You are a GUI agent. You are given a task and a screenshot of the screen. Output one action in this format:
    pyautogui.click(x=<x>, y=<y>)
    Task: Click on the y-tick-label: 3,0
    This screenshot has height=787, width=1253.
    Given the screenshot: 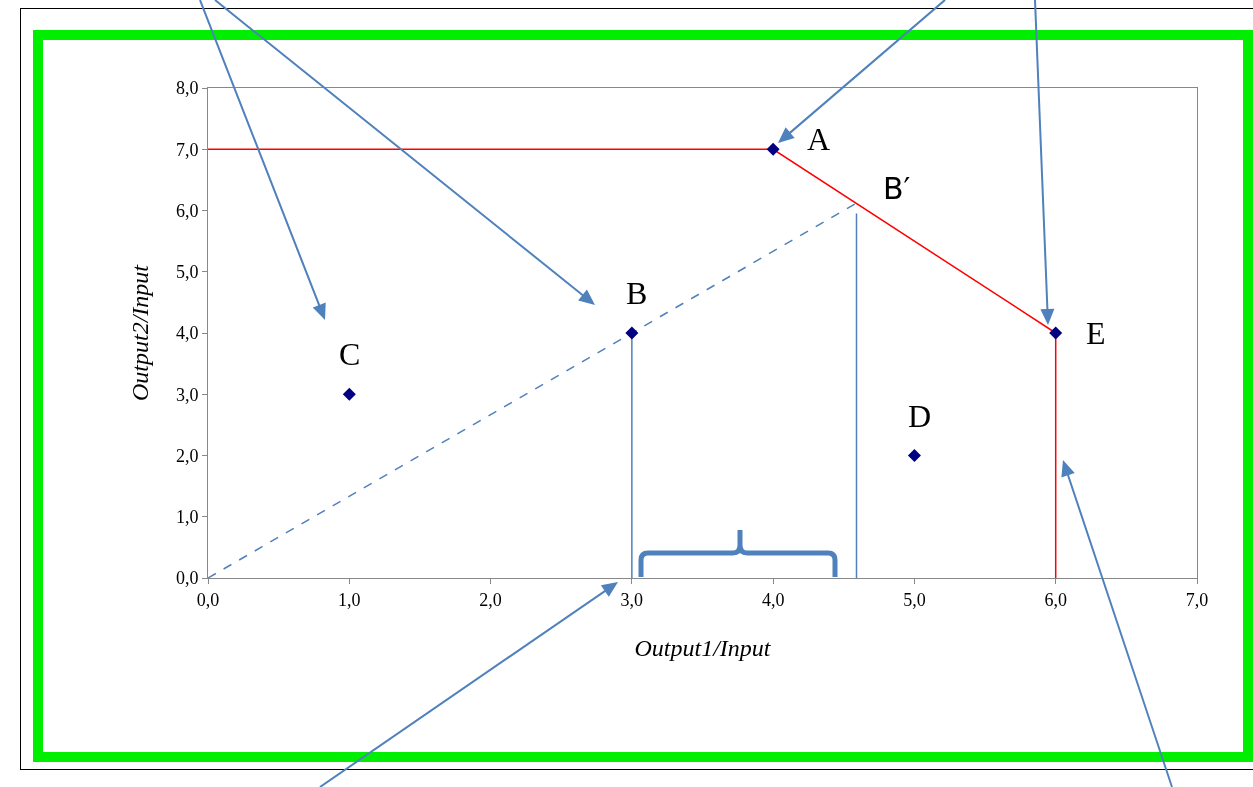 What is the action you would take?
    pyautogui.click(x=187, y=394)
    